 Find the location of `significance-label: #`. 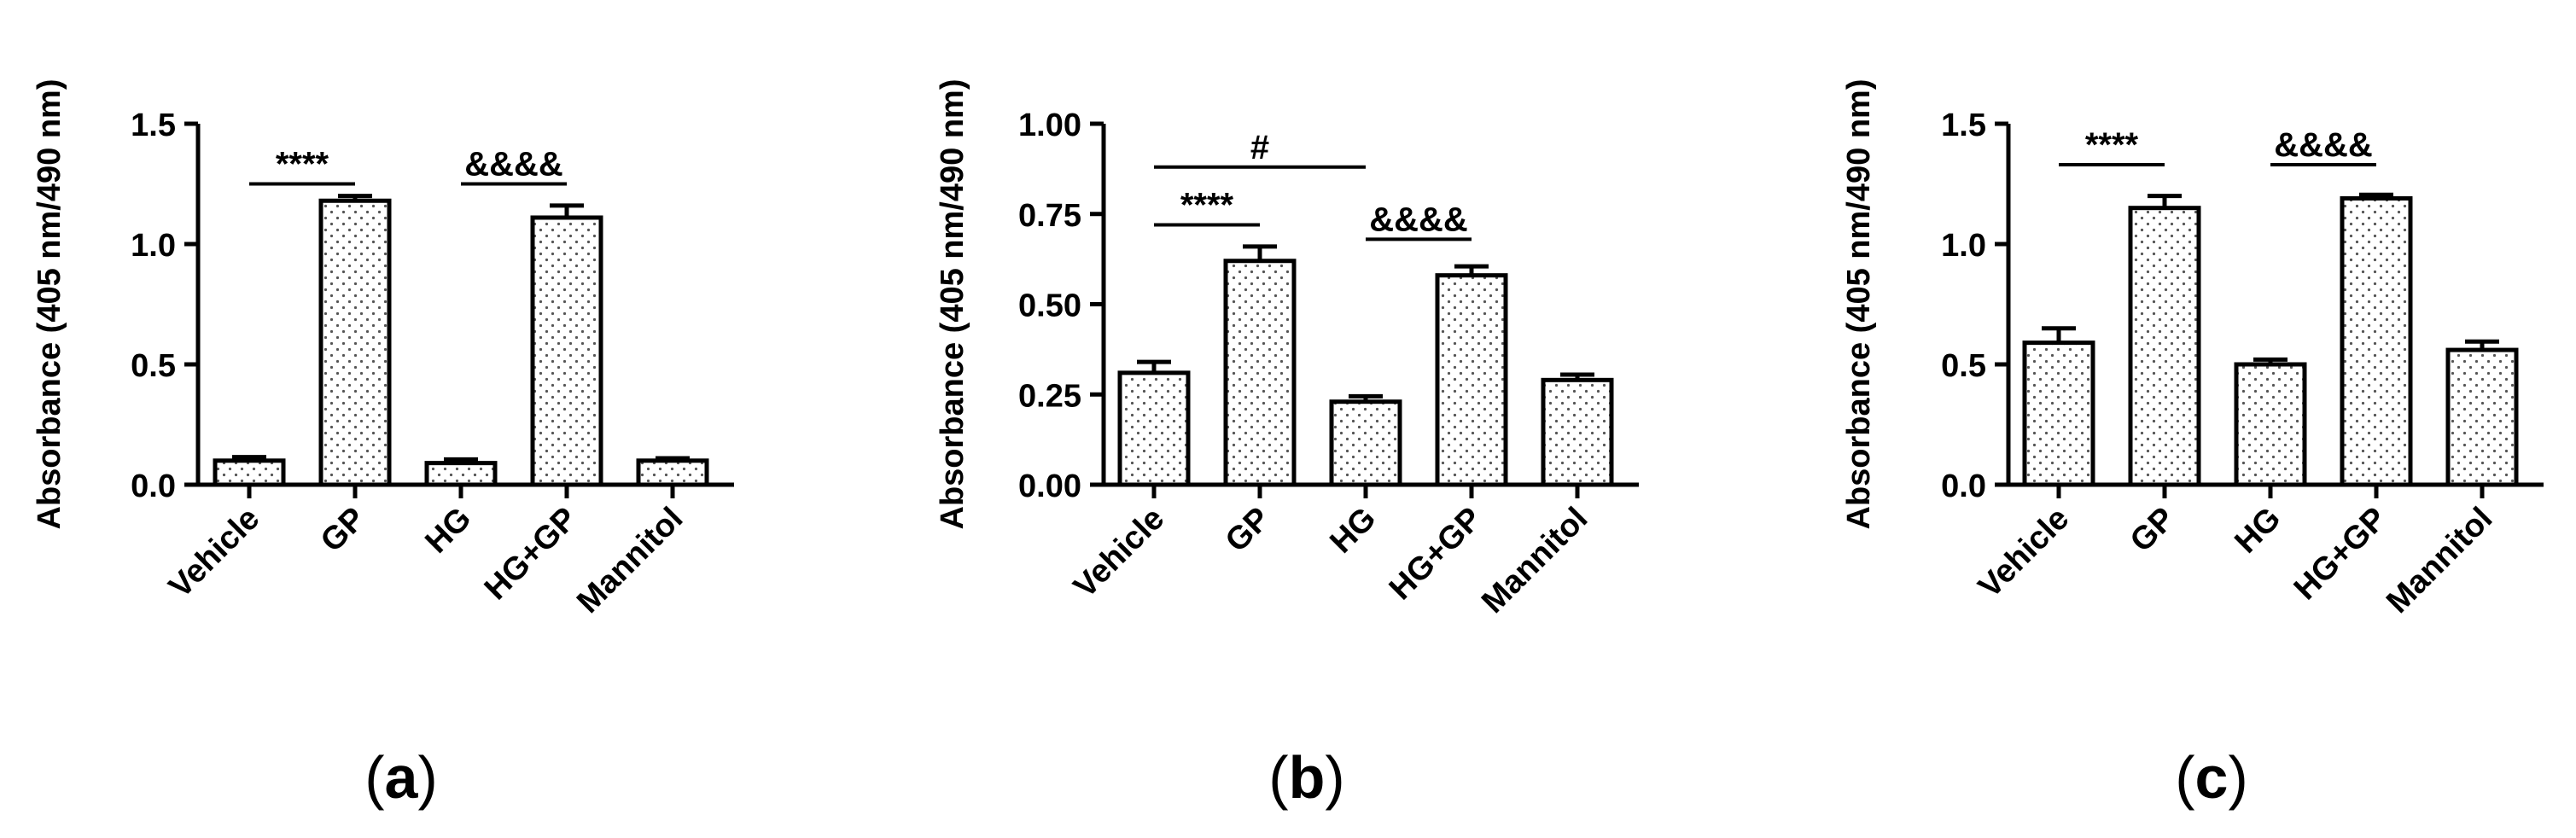

significance-label: # is located at coordinates (1259, 147).